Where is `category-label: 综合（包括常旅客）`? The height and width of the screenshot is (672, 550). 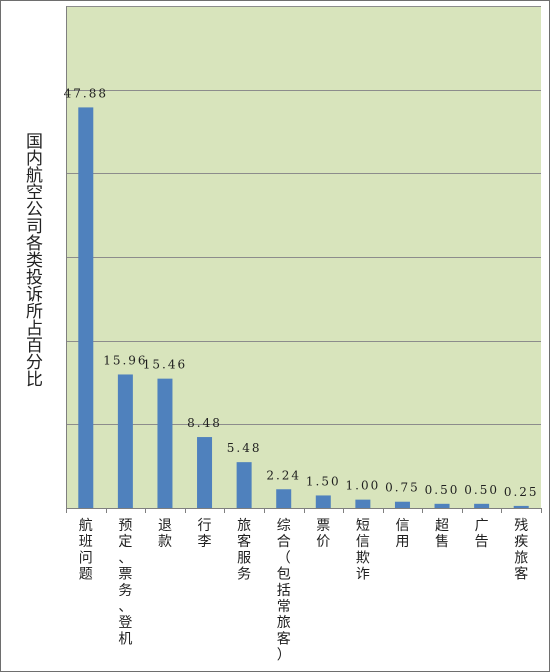
category-label: 综合（包括常旅客） is located at coordinates (284, 591).